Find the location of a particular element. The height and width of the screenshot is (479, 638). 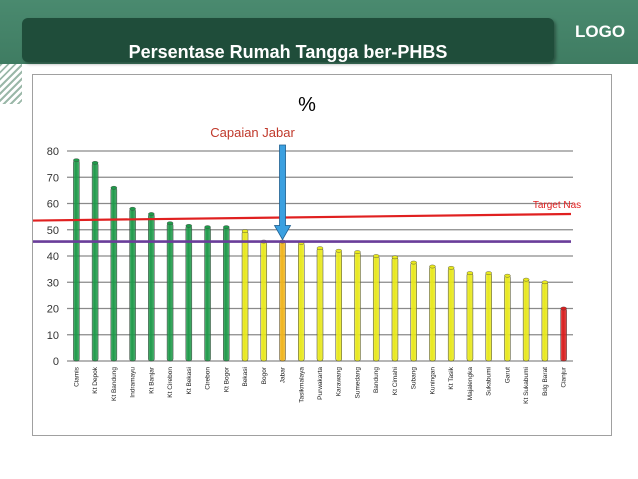

category-label: Bekasi is located at coordinates (245, 377).